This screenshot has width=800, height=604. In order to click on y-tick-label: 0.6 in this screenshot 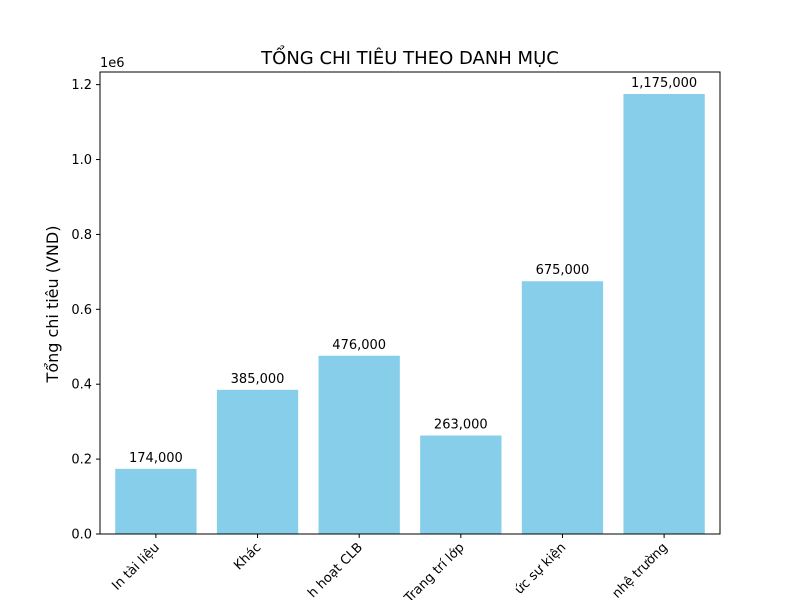, I will do `click(81, 310)`.